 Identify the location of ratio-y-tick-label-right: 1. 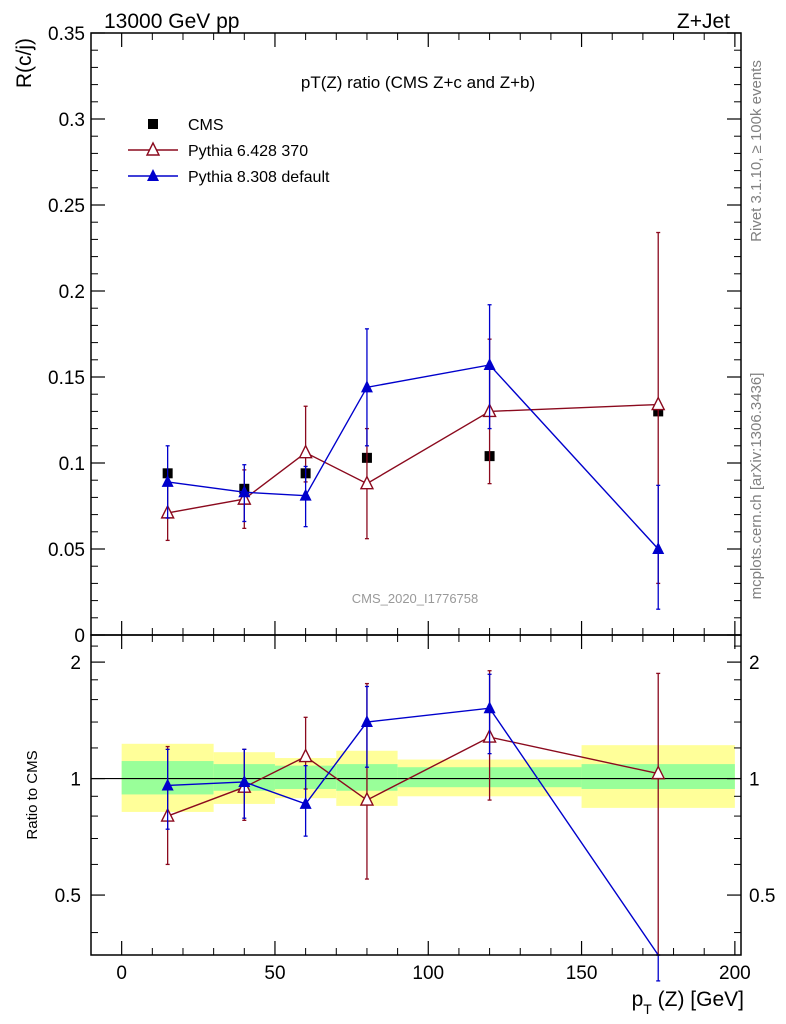
(754, 780).